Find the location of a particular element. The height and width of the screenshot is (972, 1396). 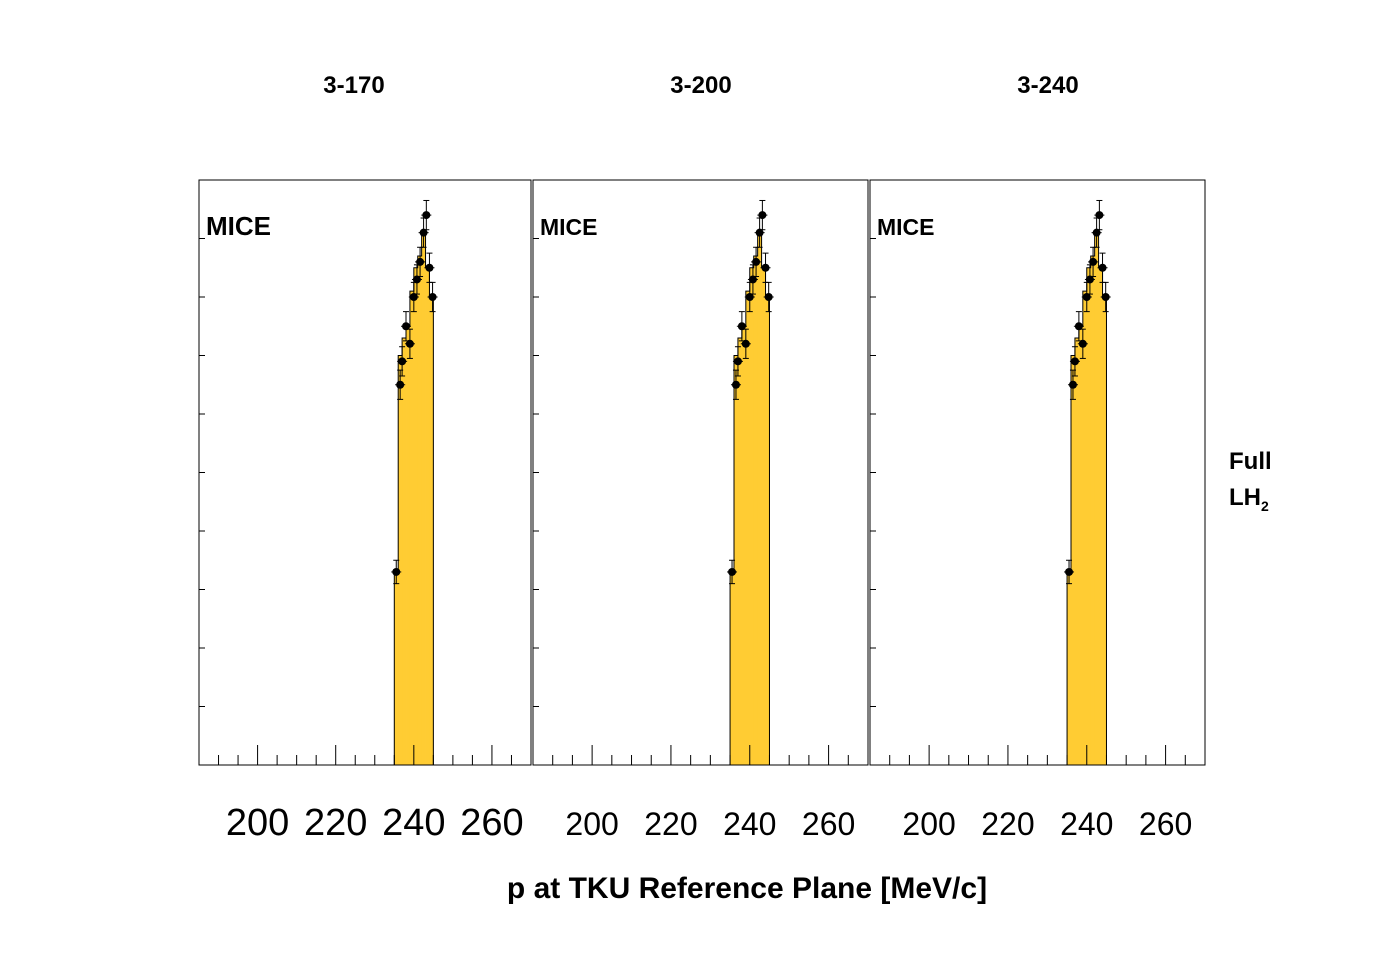

panel-title-3: 3-240 is located at coordinates (1048, 85).